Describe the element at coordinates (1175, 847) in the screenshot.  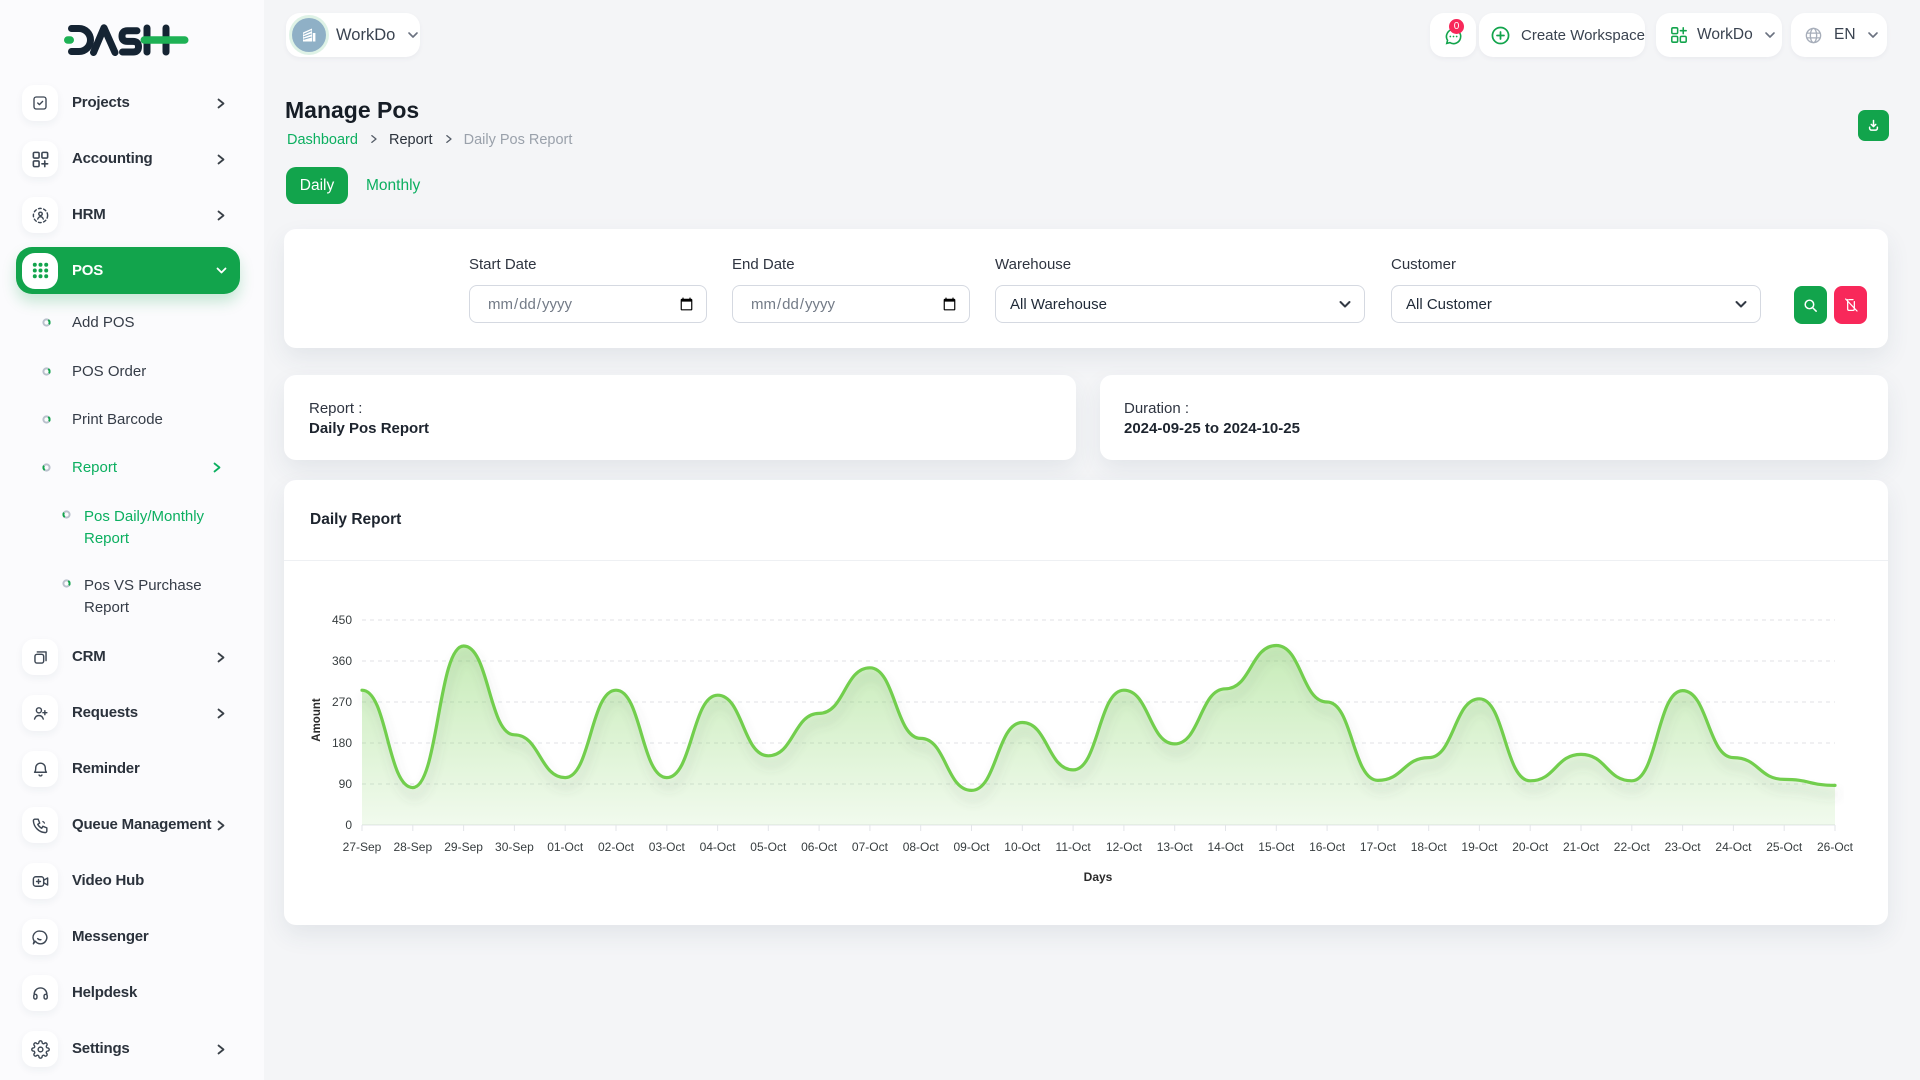
I see `svg-text: 13-Oct` at that location.